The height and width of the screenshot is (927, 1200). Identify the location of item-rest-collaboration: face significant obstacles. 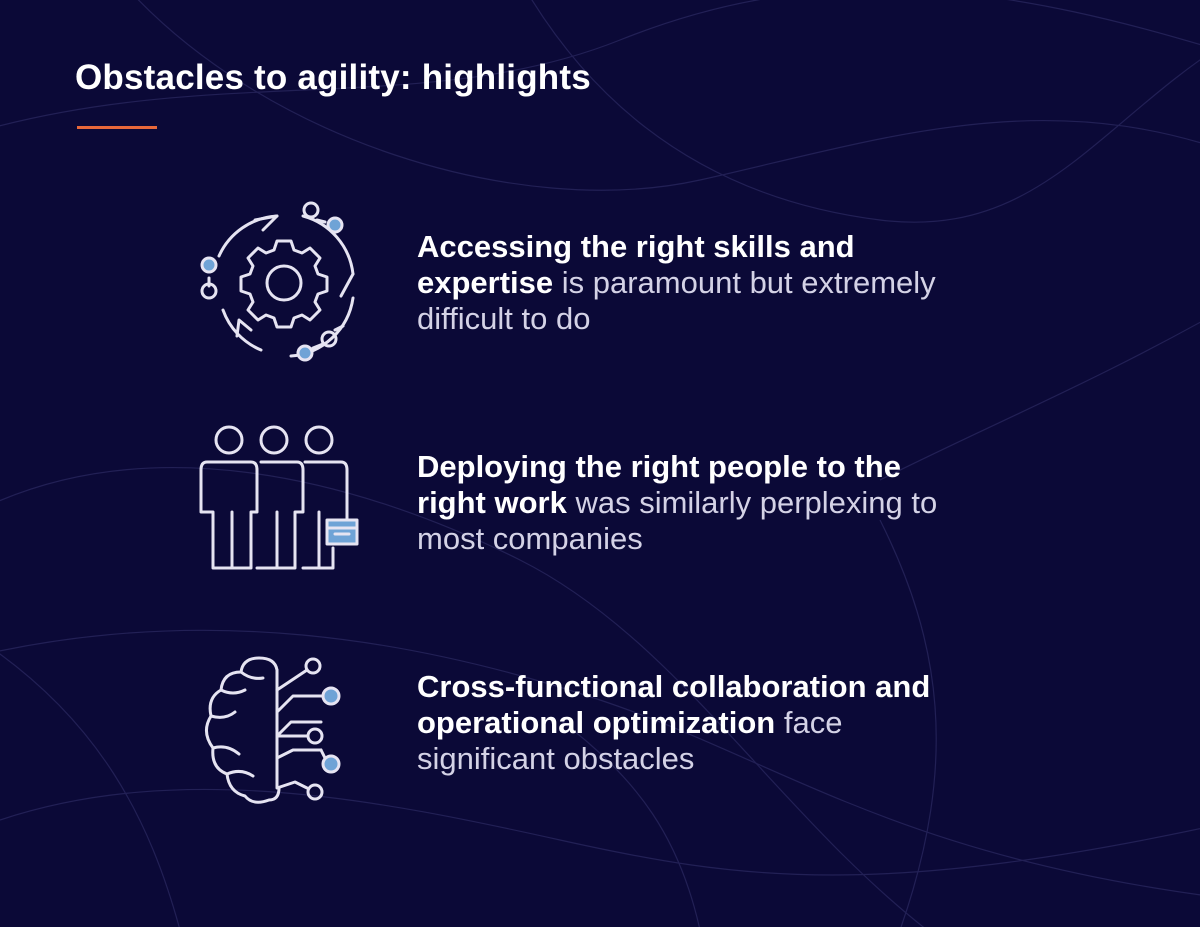
(630, 740).